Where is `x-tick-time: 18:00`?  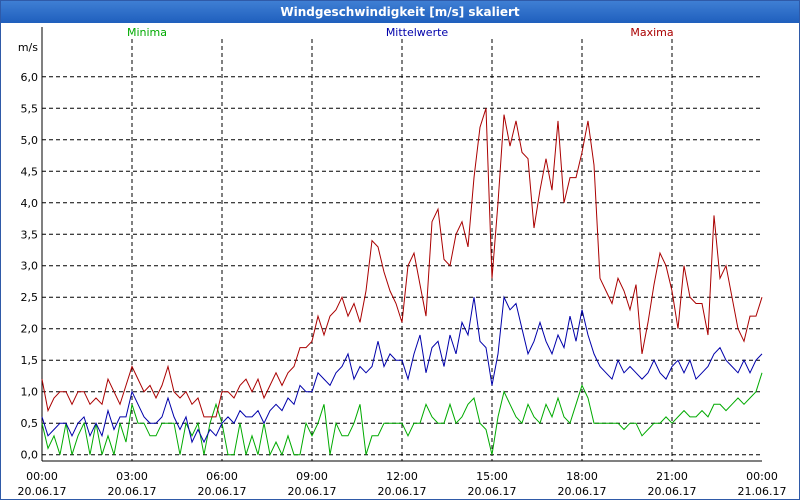 x-tick-time: 18:00 is located at coordinates (582, 476).